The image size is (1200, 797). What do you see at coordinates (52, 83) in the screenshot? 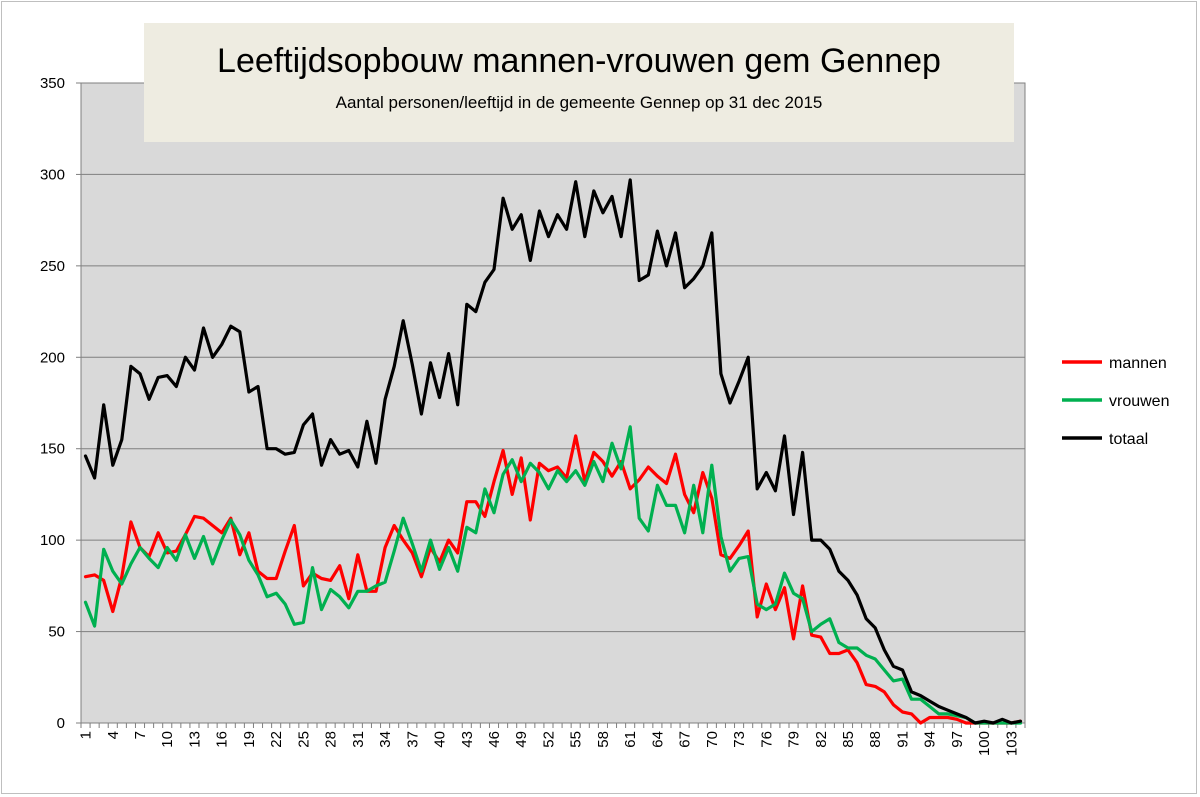
I see `y-tick-label: 350` at bounding box center [52, 83].